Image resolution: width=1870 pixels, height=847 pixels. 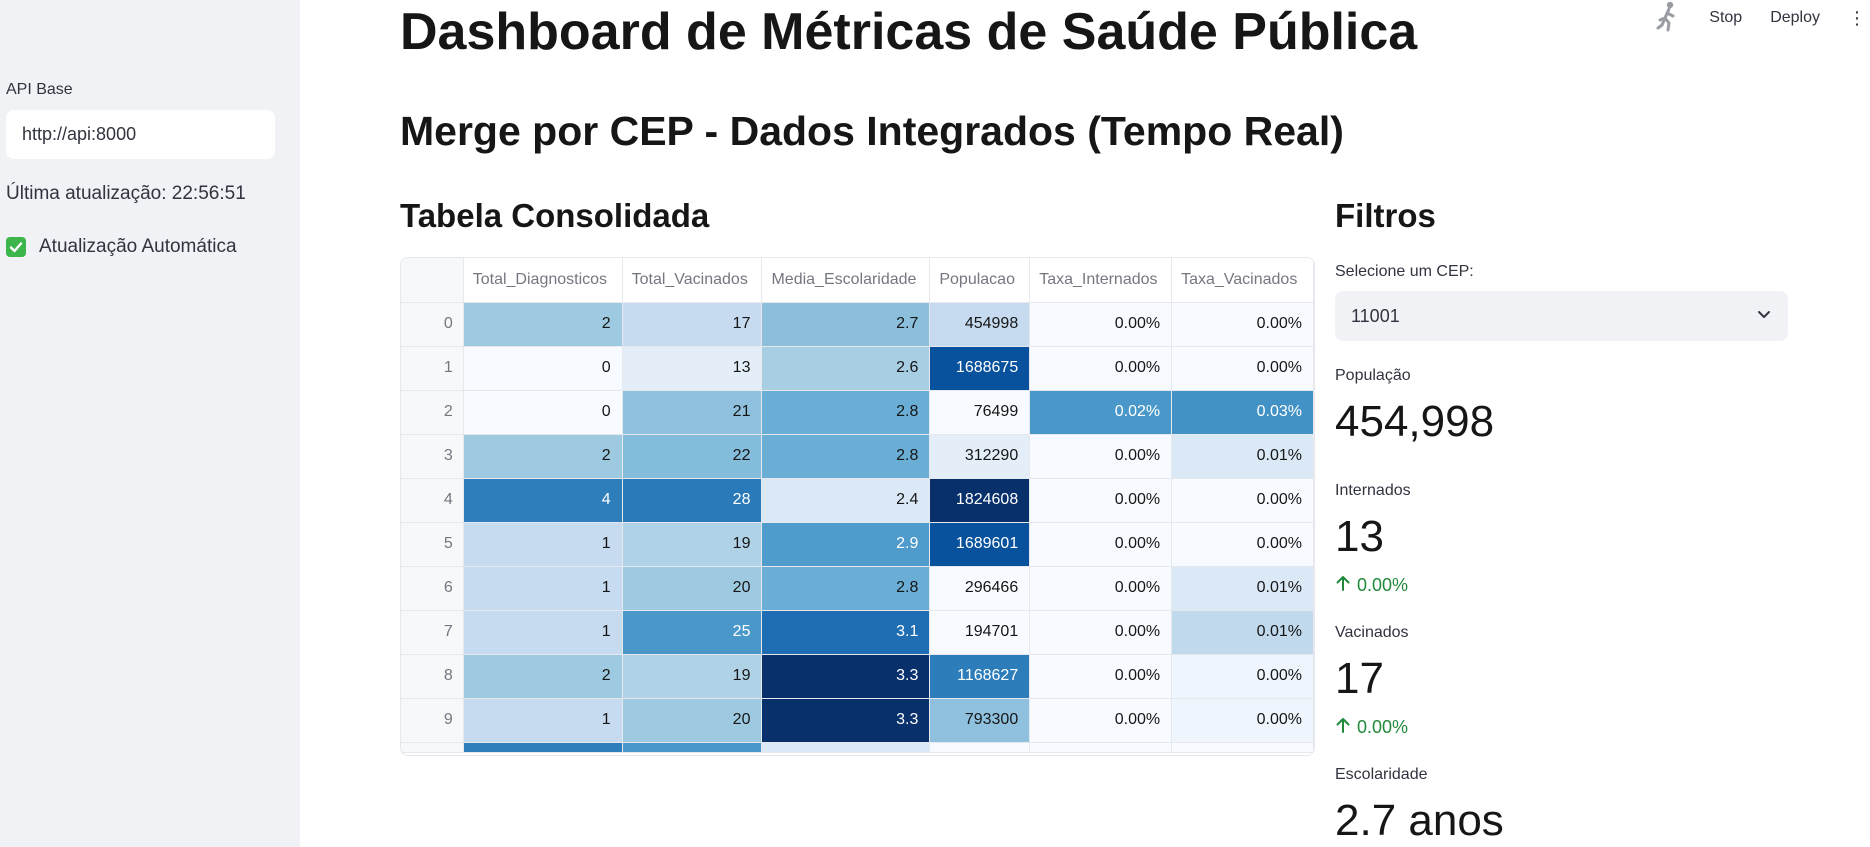 What do you see at coordinates (1419, 820) in the screenshot?
I see `metric-escolaridade-value: 2.7 anos` at bounding box center [1419, 820].